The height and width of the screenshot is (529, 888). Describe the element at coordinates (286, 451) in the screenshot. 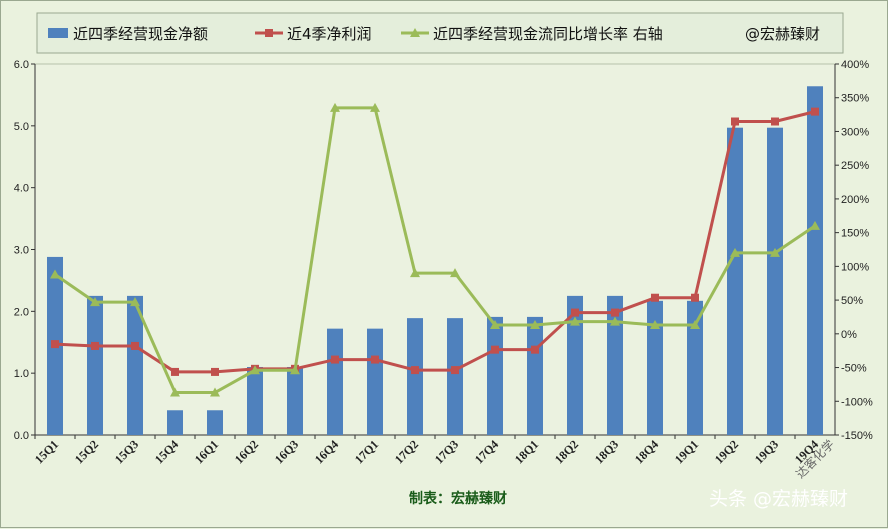

I see `x-tick-label: 16Q3` at that location.